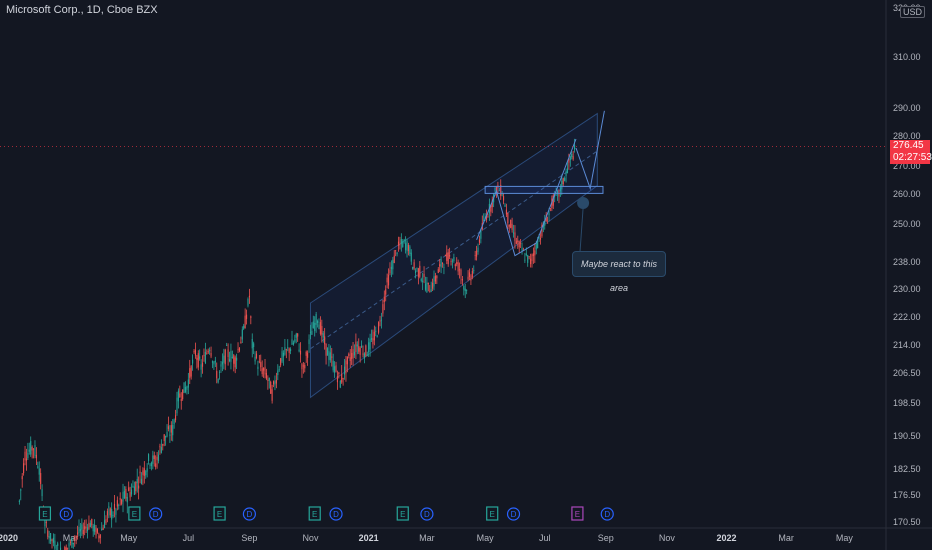  What do you see at coordinates (590, 150) in the screenshot?
I see `projection-path` at bounding box center [590, 150].